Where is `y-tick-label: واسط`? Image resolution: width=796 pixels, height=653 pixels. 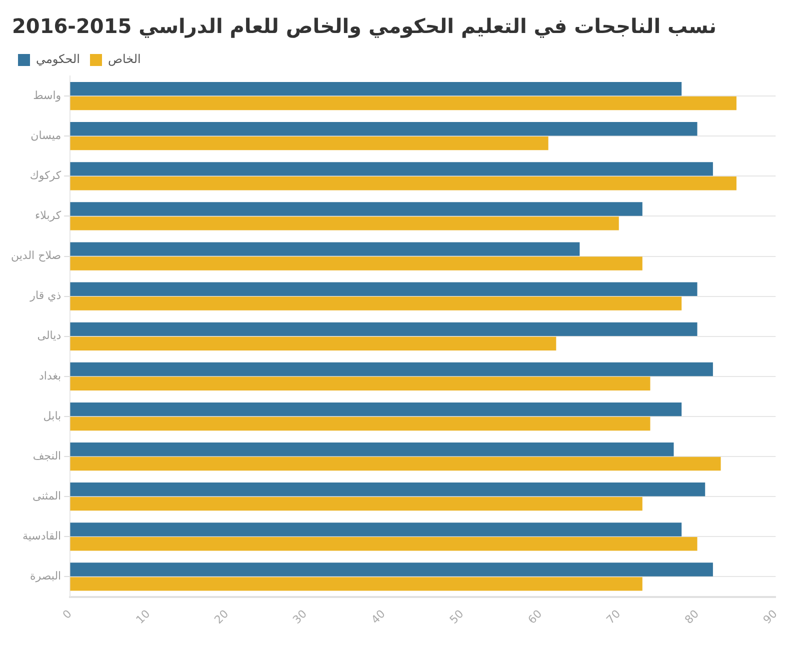 y-tick-label: واسط is located at coordinates (47, 95).